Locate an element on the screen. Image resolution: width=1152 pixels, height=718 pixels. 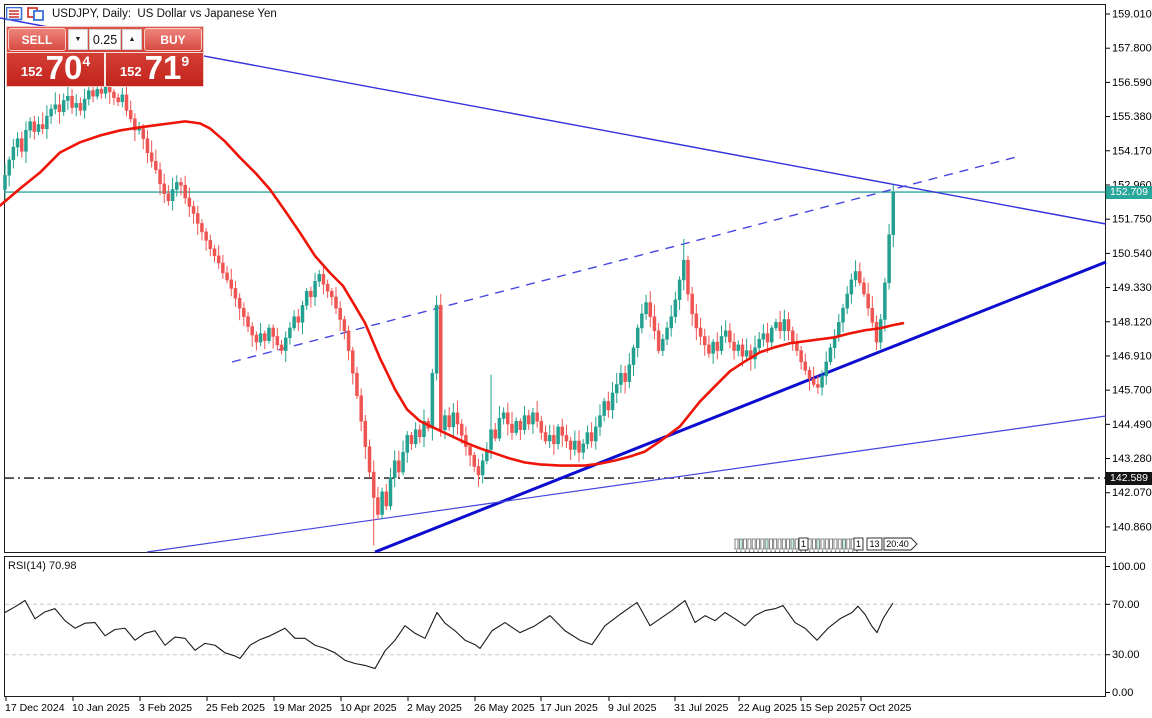
price-axis-label: 150.540 is located at coordinates (1132, 254).